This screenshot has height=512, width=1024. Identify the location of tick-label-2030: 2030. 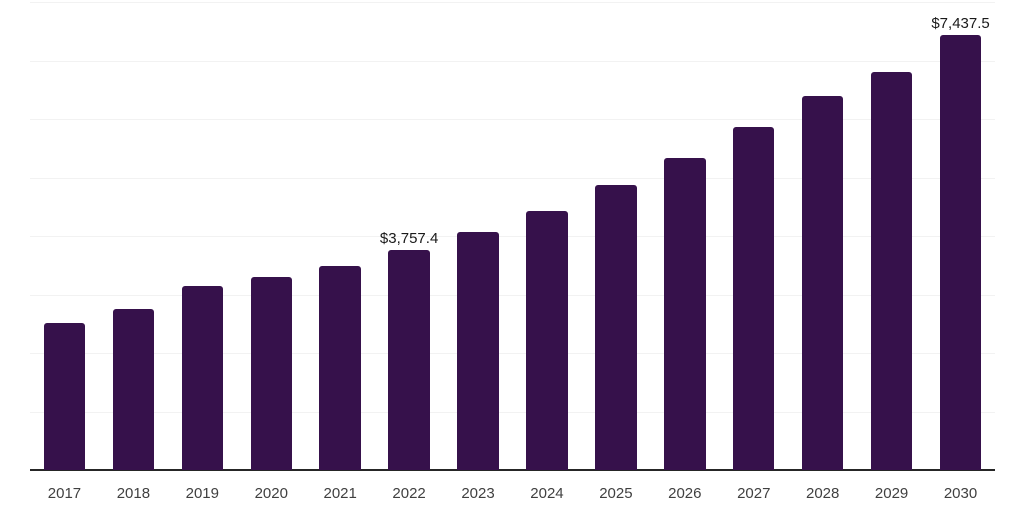
(960, 493).